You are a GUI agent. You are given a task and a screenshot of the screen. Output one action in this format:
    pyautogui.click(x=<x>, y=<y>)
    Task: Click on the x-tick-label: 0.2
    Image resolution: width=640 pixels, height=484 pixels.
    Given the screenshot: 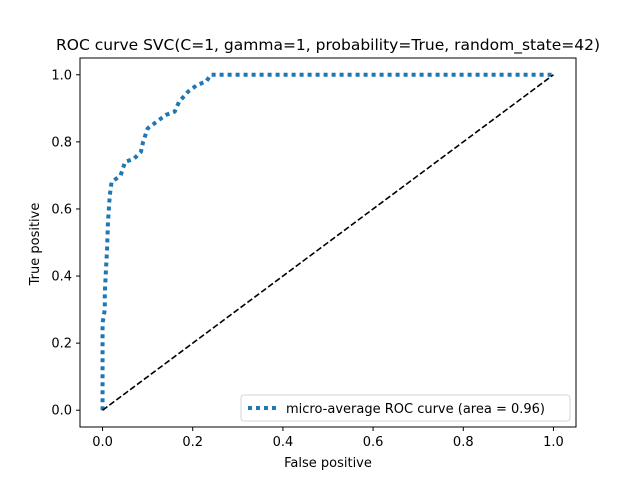 What is the action you would take?
    pyautogui.click(x=192, y=442)
    